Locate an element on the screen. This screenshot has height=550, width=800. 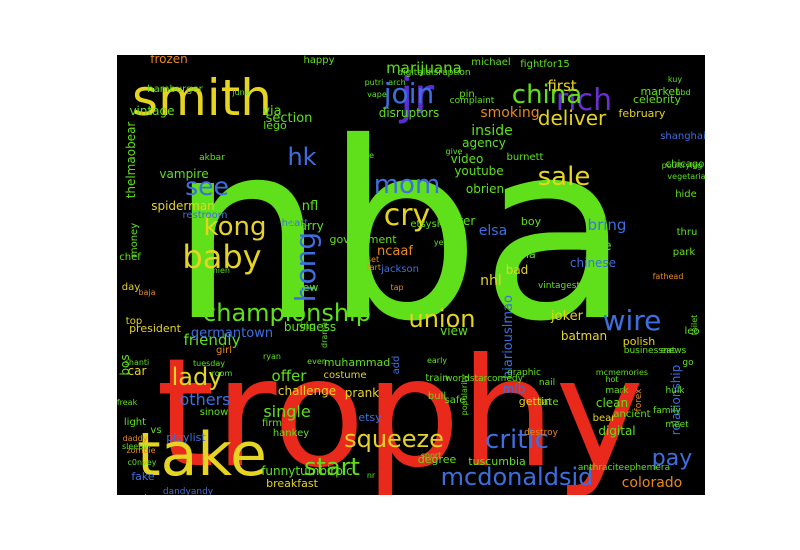
word-room: room is located at coordinates (222, 373).